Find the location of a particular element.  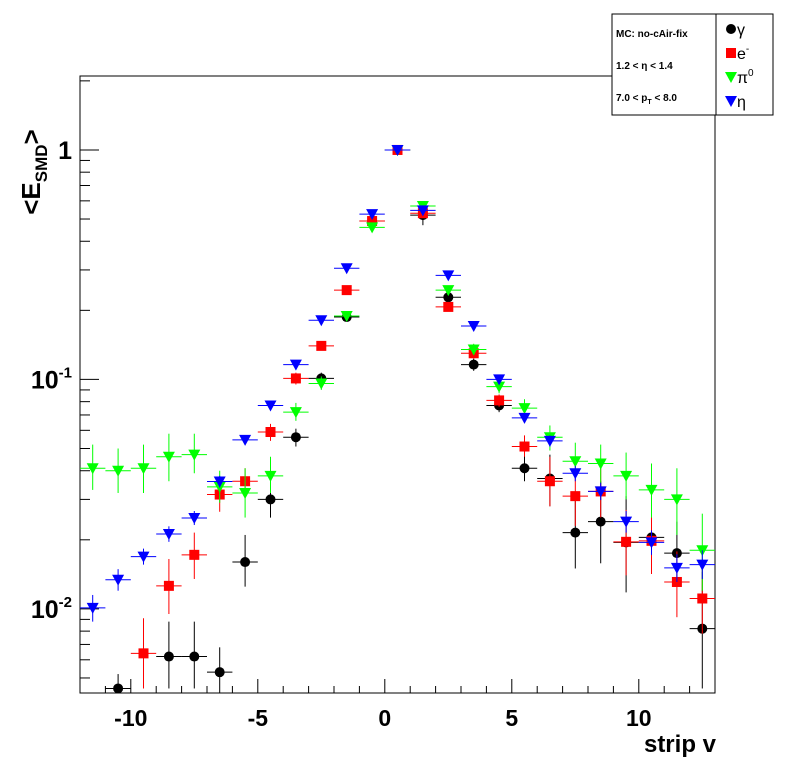

legend-label-superscript: 0 is located at coordinates (751, 73).